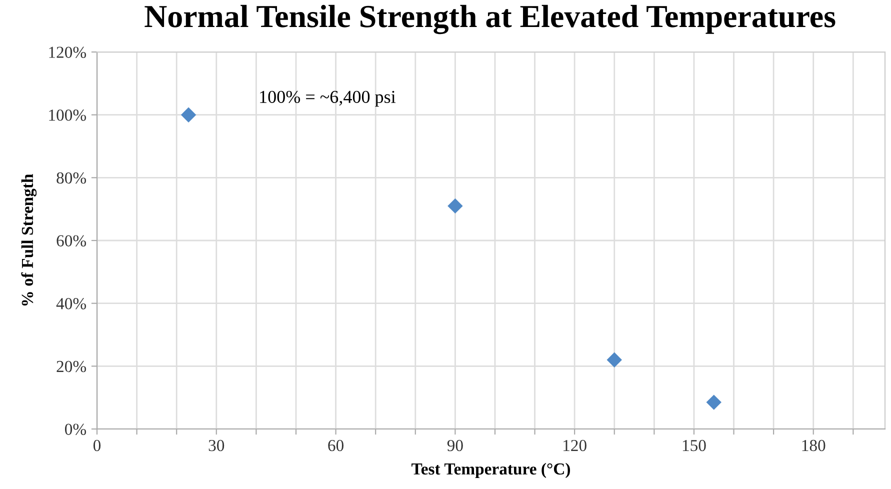  What do you see at coordinates (67, 52) in the screenshot?
I see `y-tick-label: 120%` at bounding box center [67, 52].